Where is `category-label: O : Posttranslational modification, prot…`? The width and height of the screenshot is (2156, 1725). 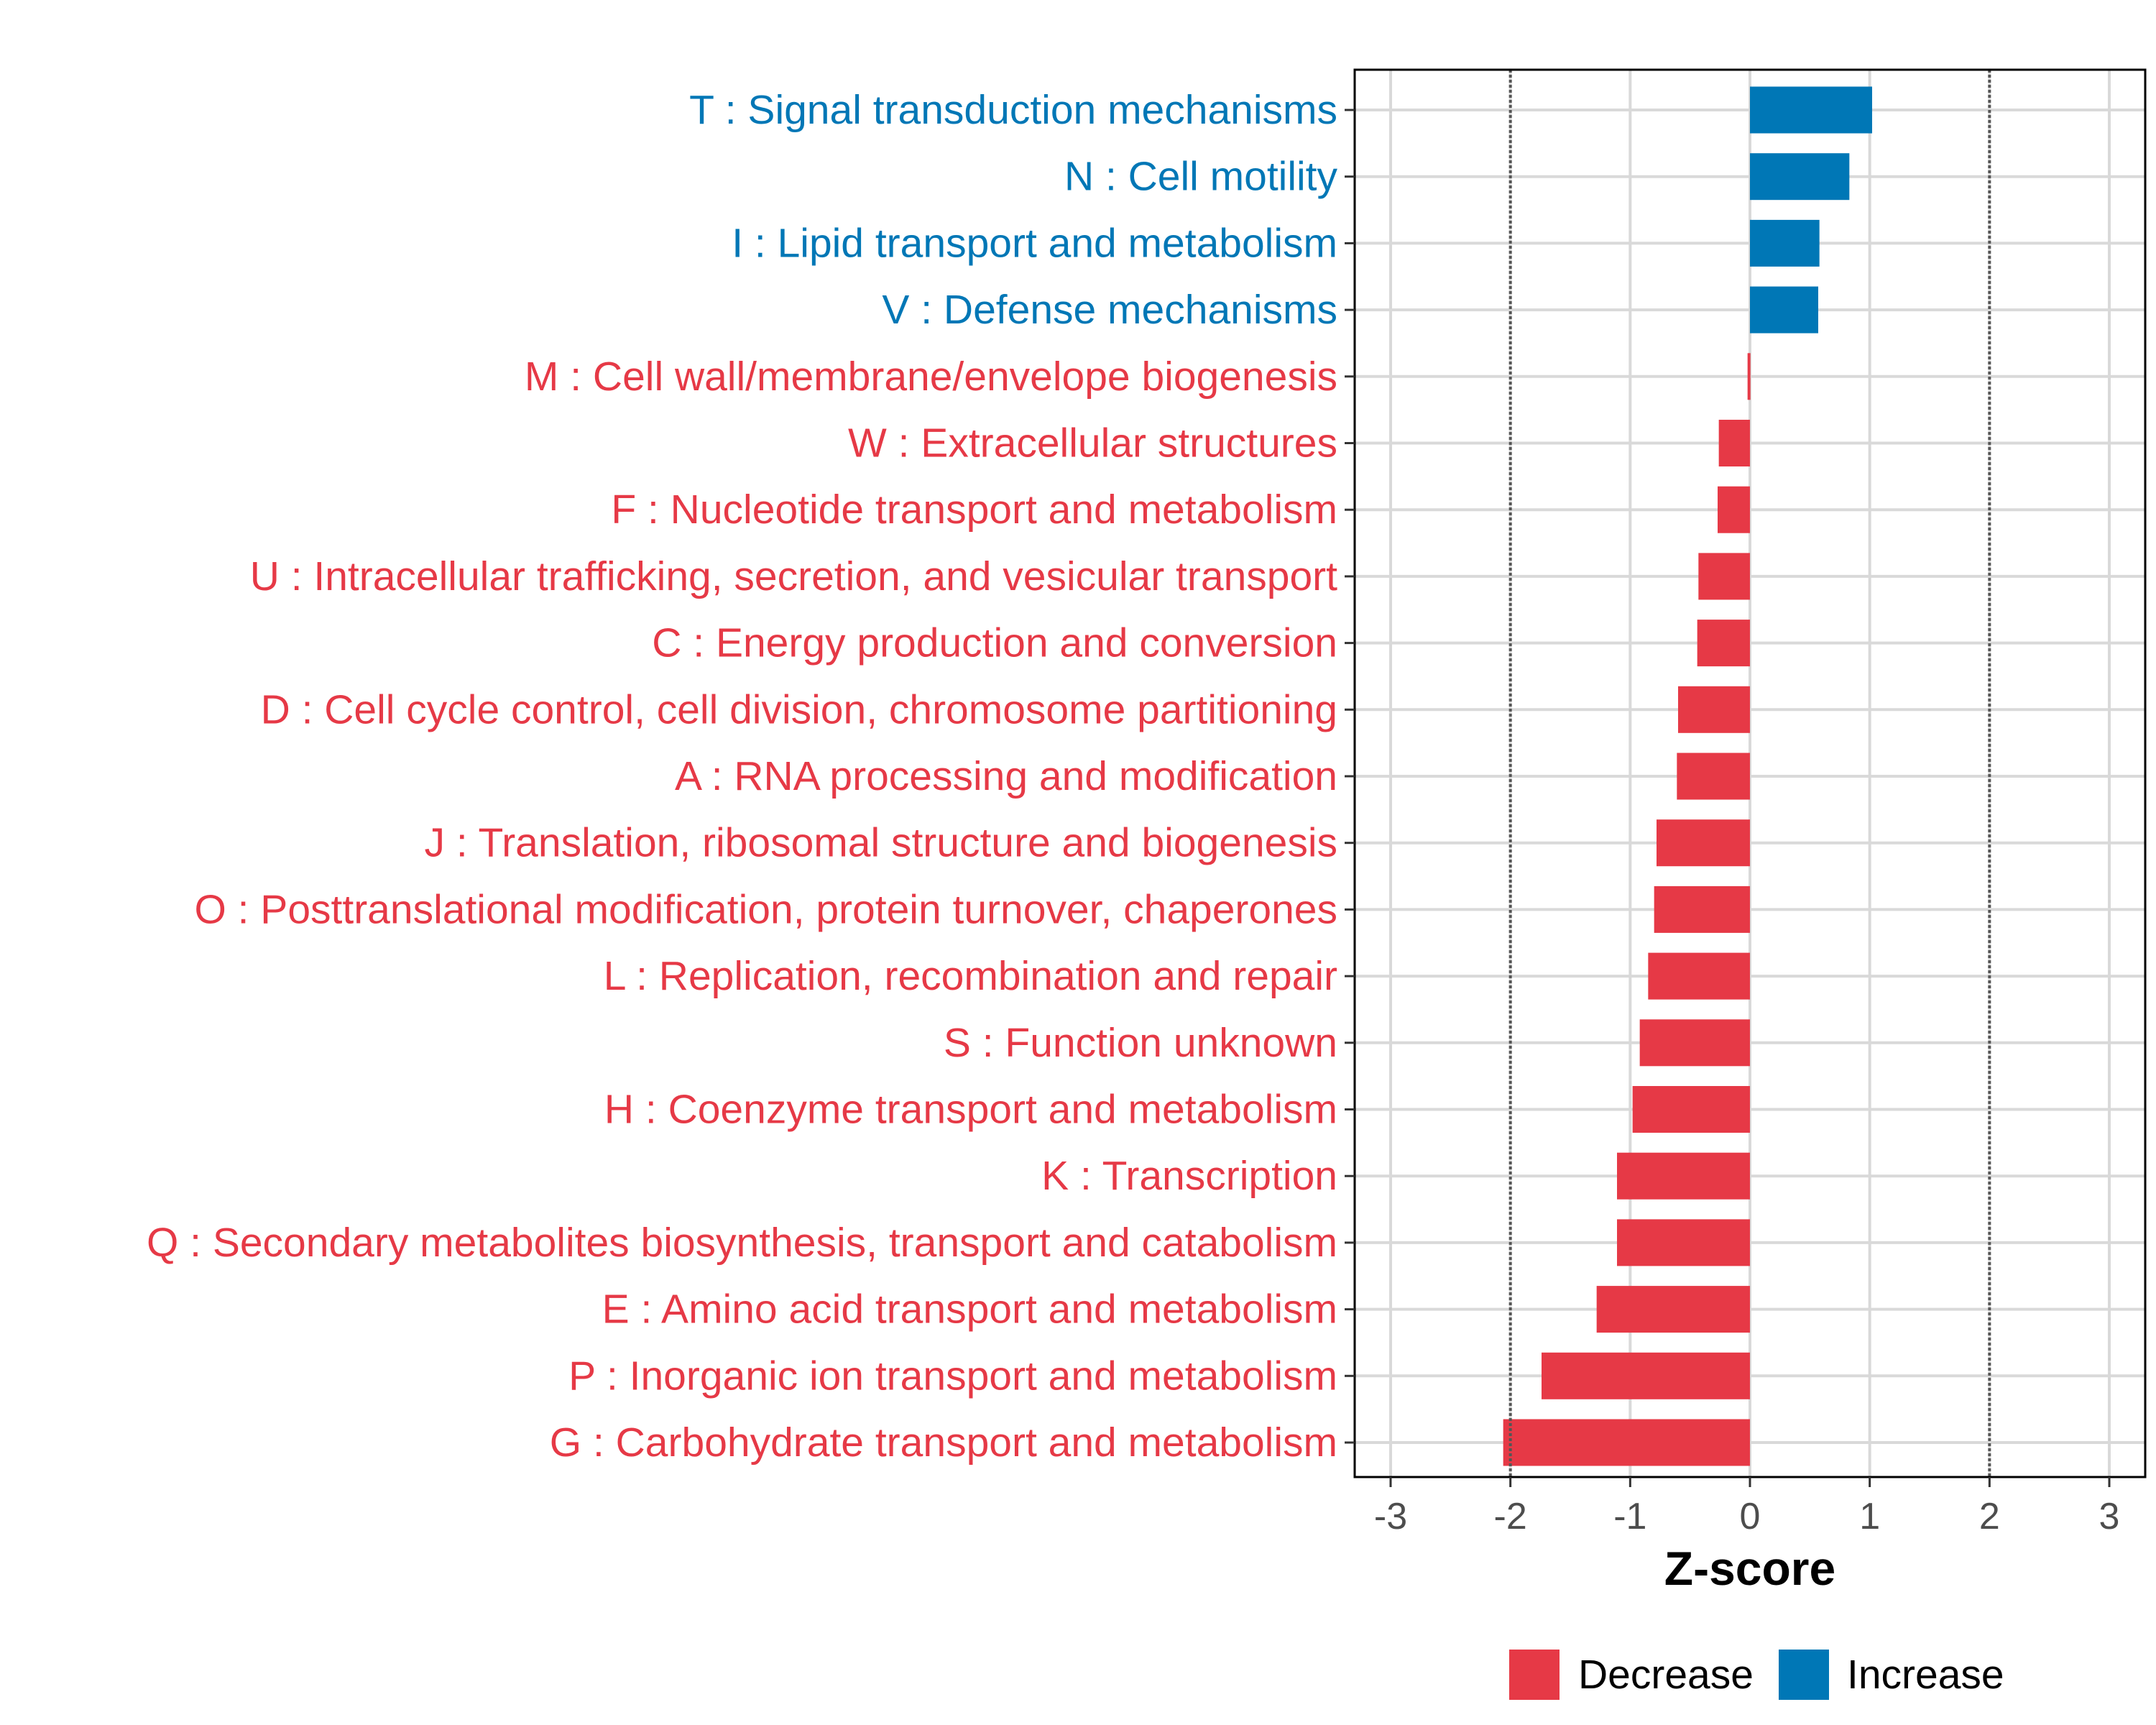
category-label: O : Posttranslational modification, prot… is located at coordinates (765, 909).